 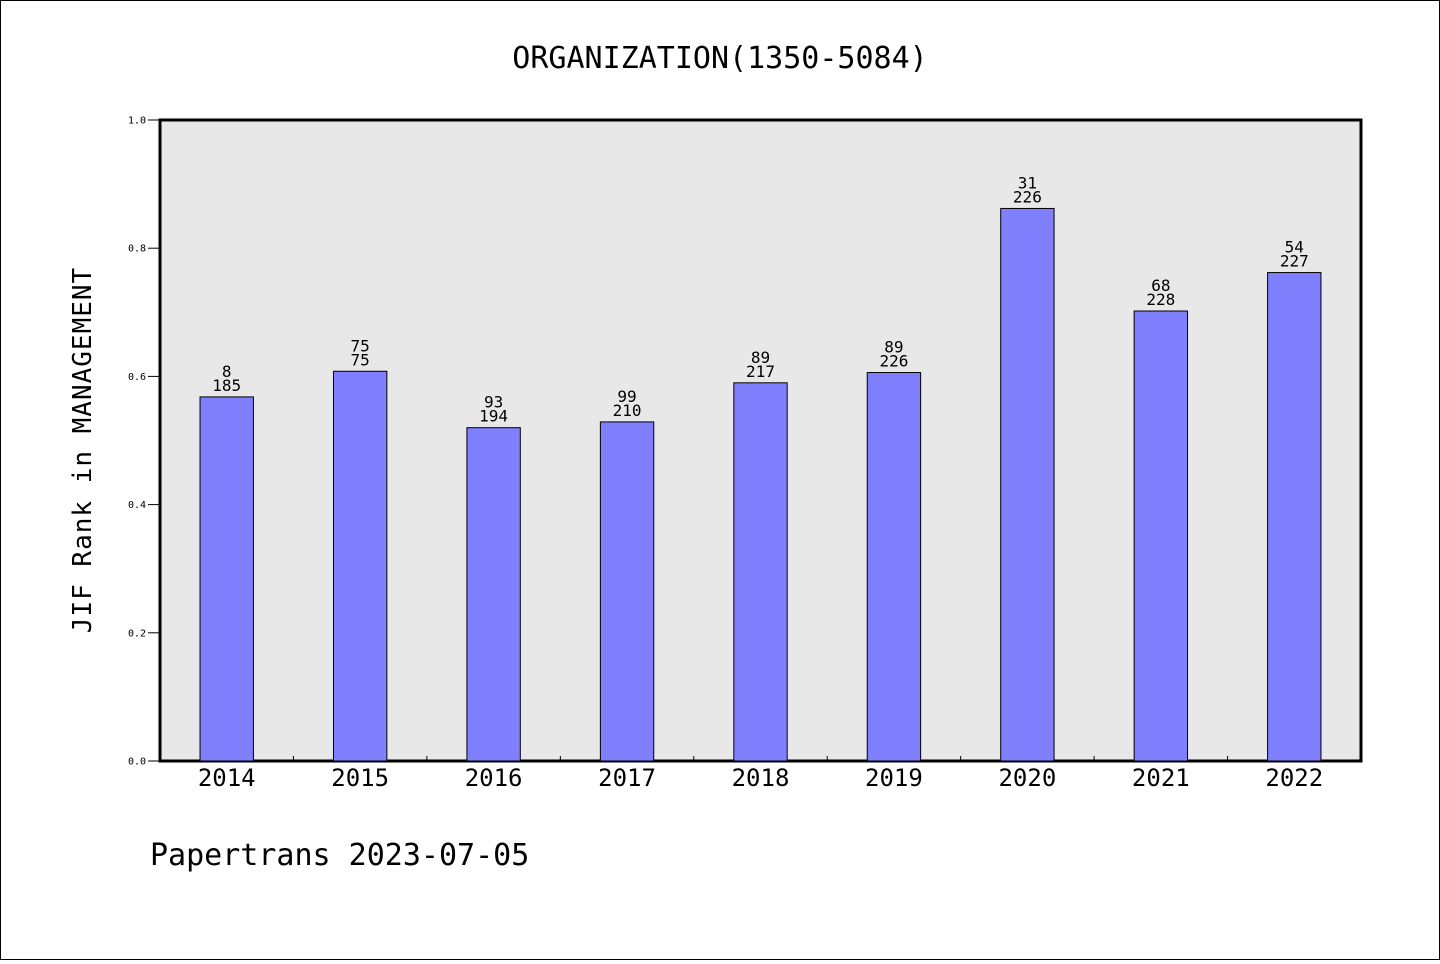 I want to click on y-tick-label-0.4: 0.4, so click(x=137, y=505).